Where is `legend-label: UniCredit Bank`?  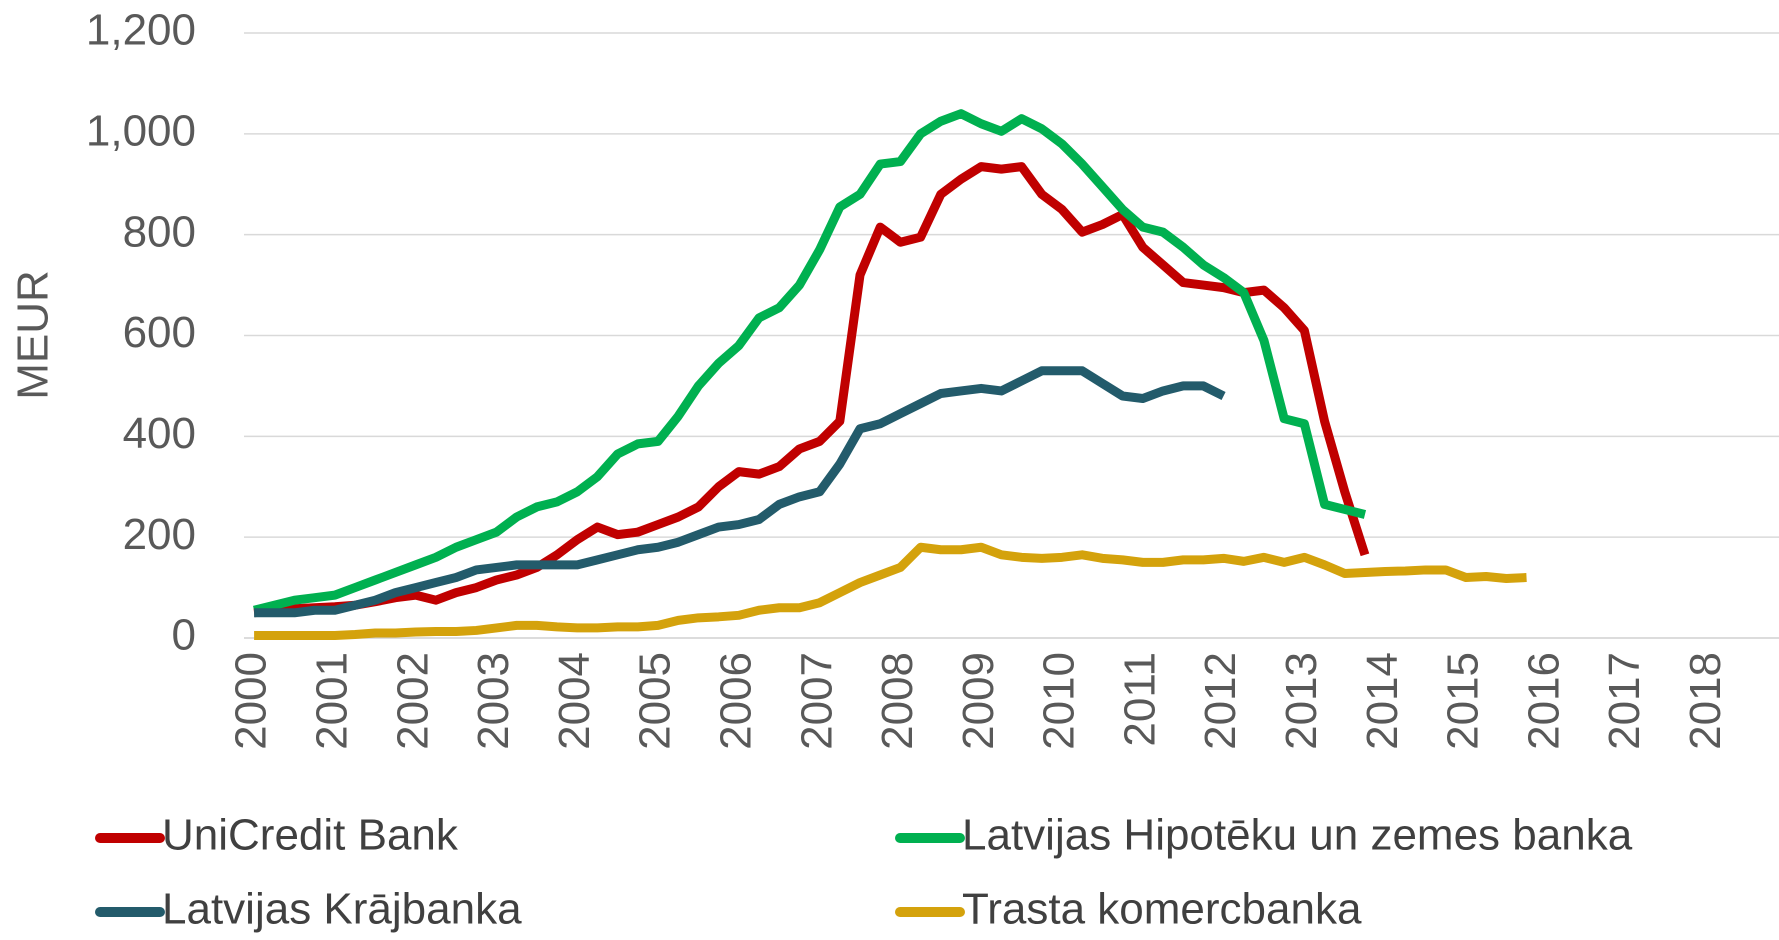 legend-label: UniCredit Bank is located at coordinates (310, 835).